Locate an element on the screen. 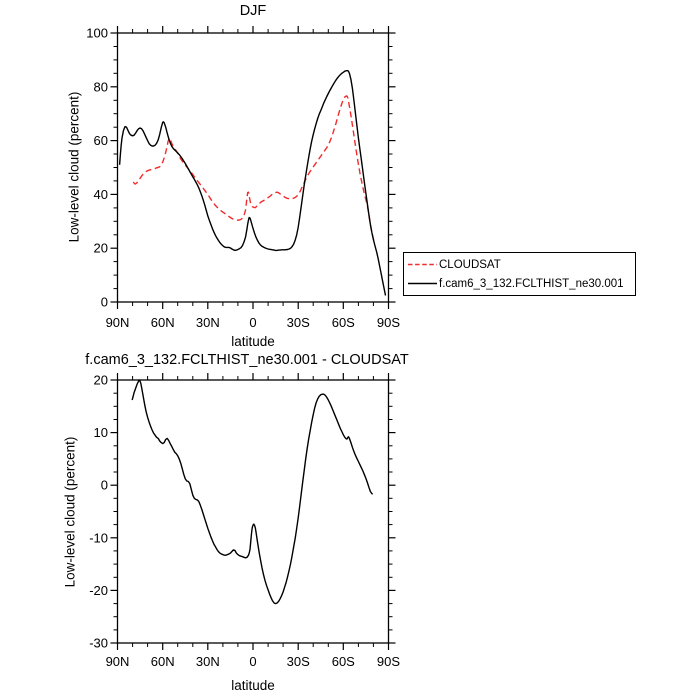 The width and height of the screenshot is (700, 700). legend-entry-cloudsat: CLOUDSAT is located at coordinates (520, 264).